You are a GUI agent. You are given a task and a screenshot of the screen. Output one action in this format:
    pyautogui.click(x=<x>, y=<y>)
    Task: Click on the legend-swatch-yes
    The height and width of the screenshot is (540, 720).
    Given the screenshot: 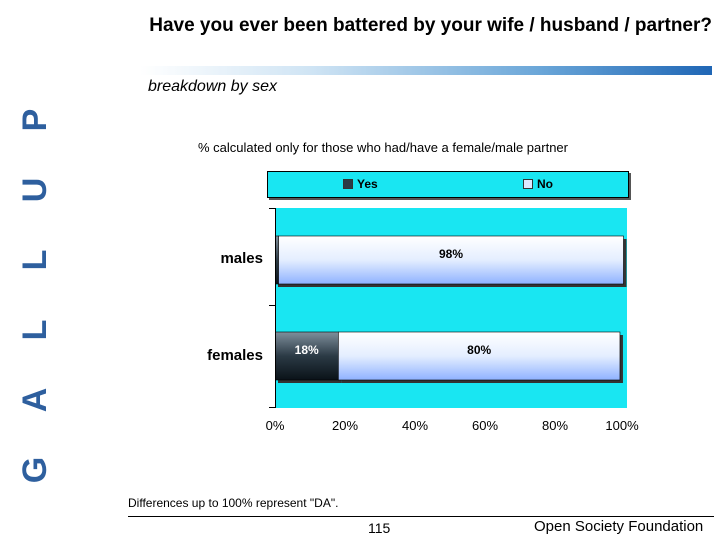 What is the action you would take?
    pyautogui.click(x=348, y=184)
    